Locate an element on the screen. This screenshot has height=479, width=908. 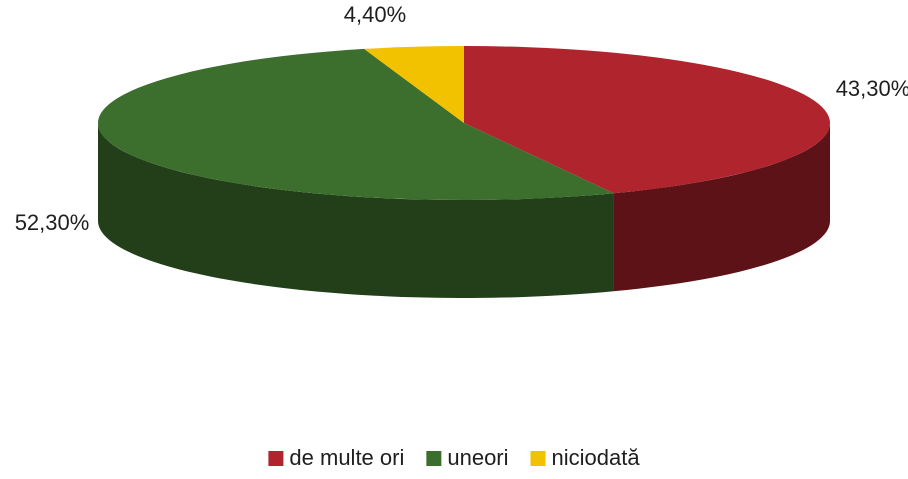
legend: de multe ori uneori niciodată is located at coordinates (454, 457).